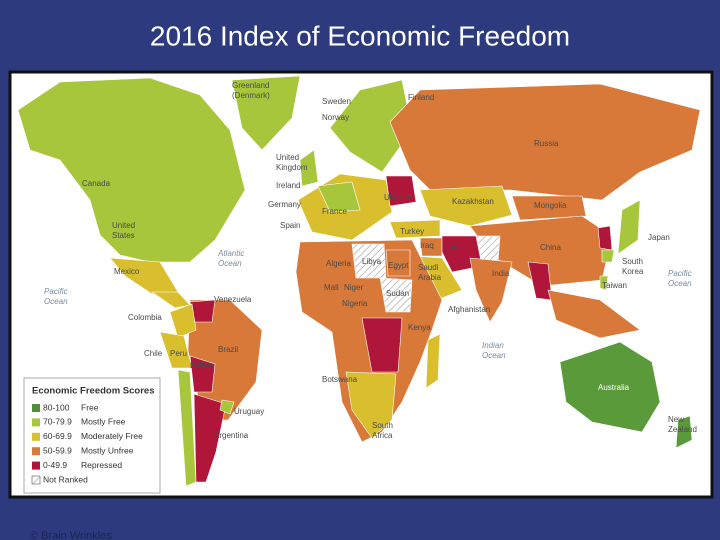  What do you see at coordinates (230, 253) in the screenshot?
I see `ocean-label: Atlantic` at bounding box center [230, 253].